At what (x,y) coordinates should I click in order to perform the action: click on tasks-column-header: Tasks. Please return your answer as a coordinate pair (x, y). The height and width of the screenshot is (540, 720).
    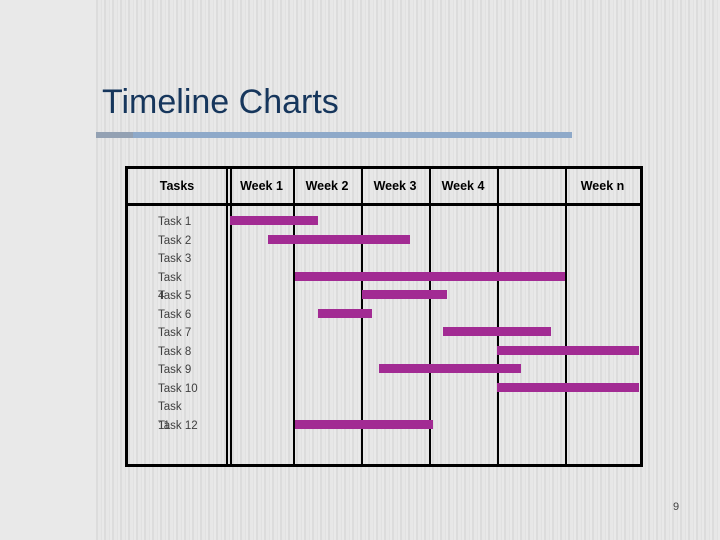
    Looking at the image, I should click on (177, 186).